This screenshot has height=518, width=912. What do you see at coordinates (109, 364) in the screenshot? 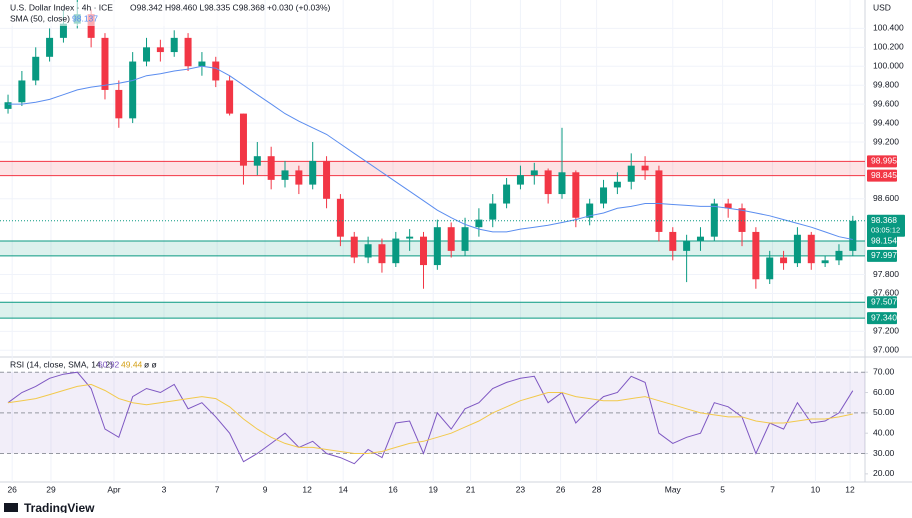
I see `rsi-value: 60.92` at bounding box center [109, 364].